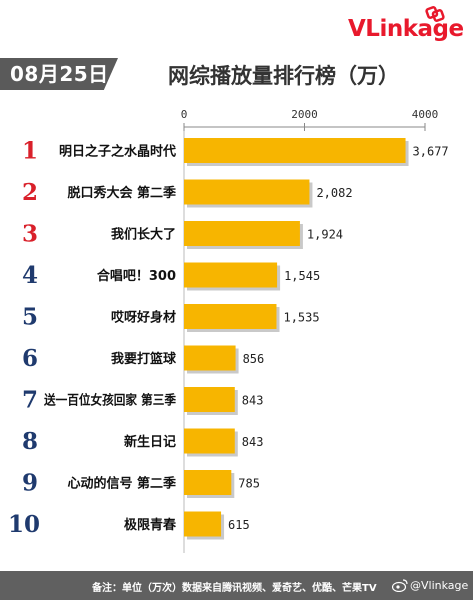 The height and width of the screenshot is (600, 473). Describe the element at coordinates (30, 358) in the screenshot. I see `rank-number: 6` at that location.